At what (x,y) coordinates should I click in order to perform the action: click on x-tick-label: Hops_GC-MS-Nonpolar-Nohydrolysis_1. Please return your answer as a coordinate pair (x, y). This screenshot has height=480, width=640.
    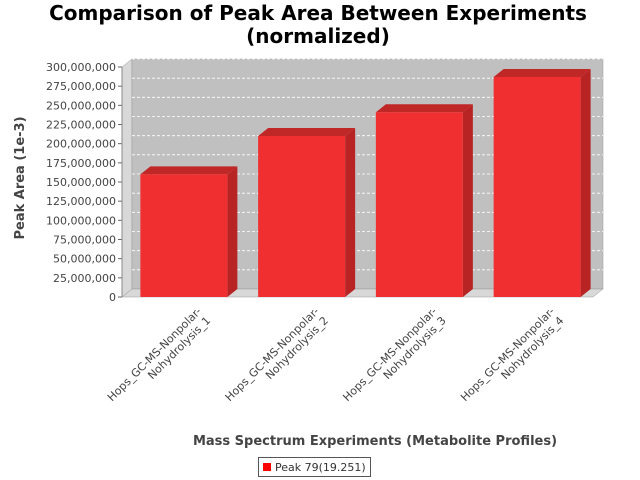
    Looking at the image, I should click on (159, 359).